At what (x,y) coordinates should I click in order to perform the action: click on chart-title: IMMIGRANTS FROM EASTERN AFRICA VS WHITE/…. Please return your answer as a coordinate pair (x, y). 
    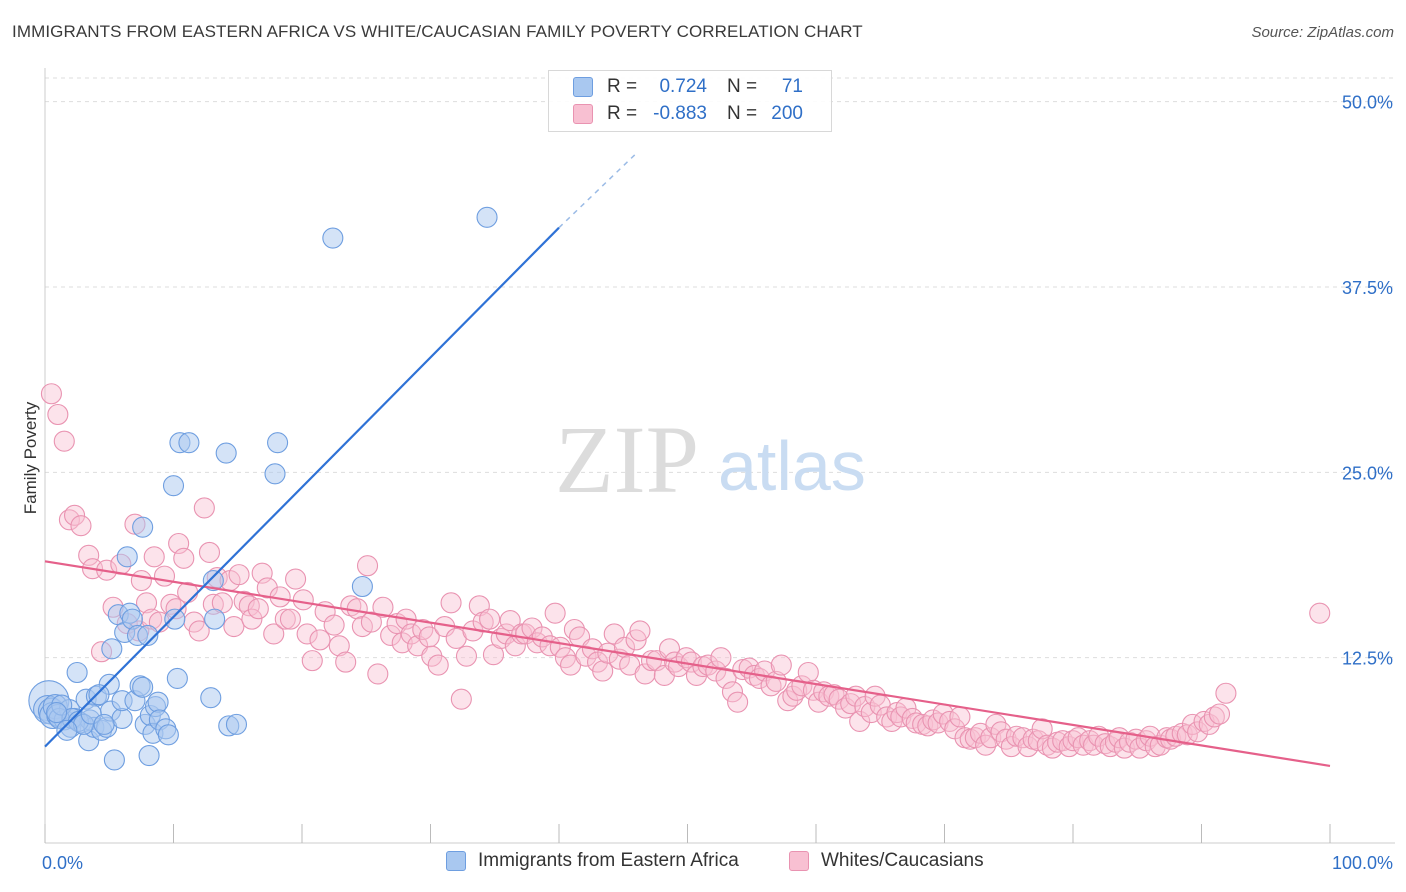
    Looking at the image, I should click on (437, 31).